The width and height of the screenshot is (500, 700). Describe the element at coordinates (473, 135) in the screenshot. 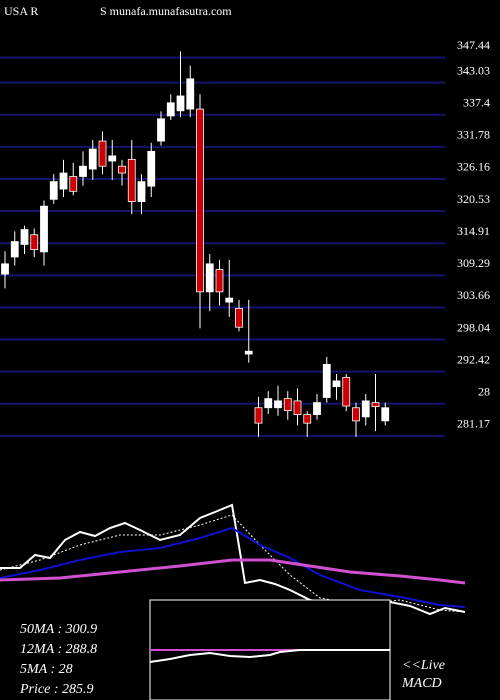

I see `y-tick-label: 331.78` at that location.